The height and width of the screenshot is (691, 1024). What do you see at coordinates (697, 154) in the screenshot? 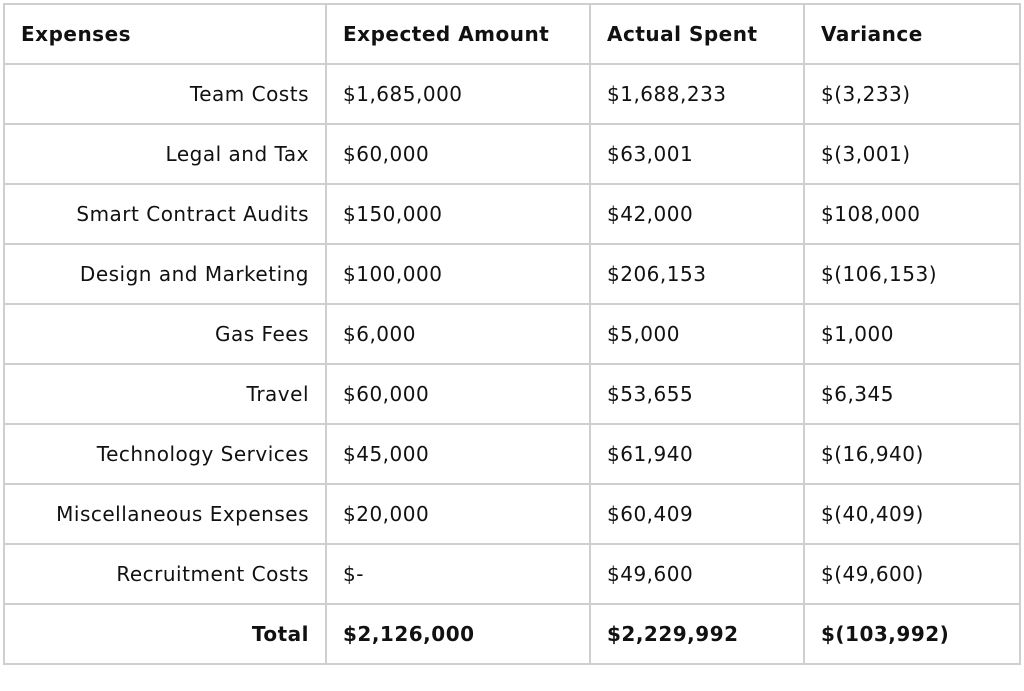
I see `actual-cell: $63,001` at bounding box center [697, 154].